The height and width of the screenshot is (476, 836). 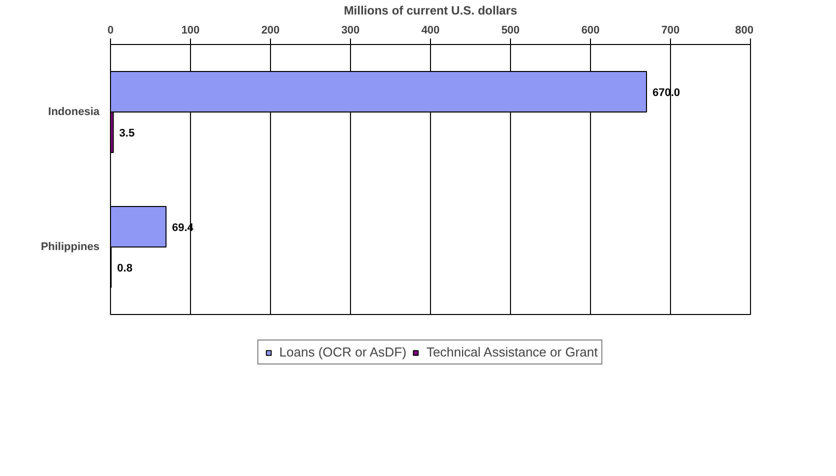 What do you see at coordinates (190, 30) in the screenshot?
I see `x-tick-label: 100` at bounding box center [190, 30].